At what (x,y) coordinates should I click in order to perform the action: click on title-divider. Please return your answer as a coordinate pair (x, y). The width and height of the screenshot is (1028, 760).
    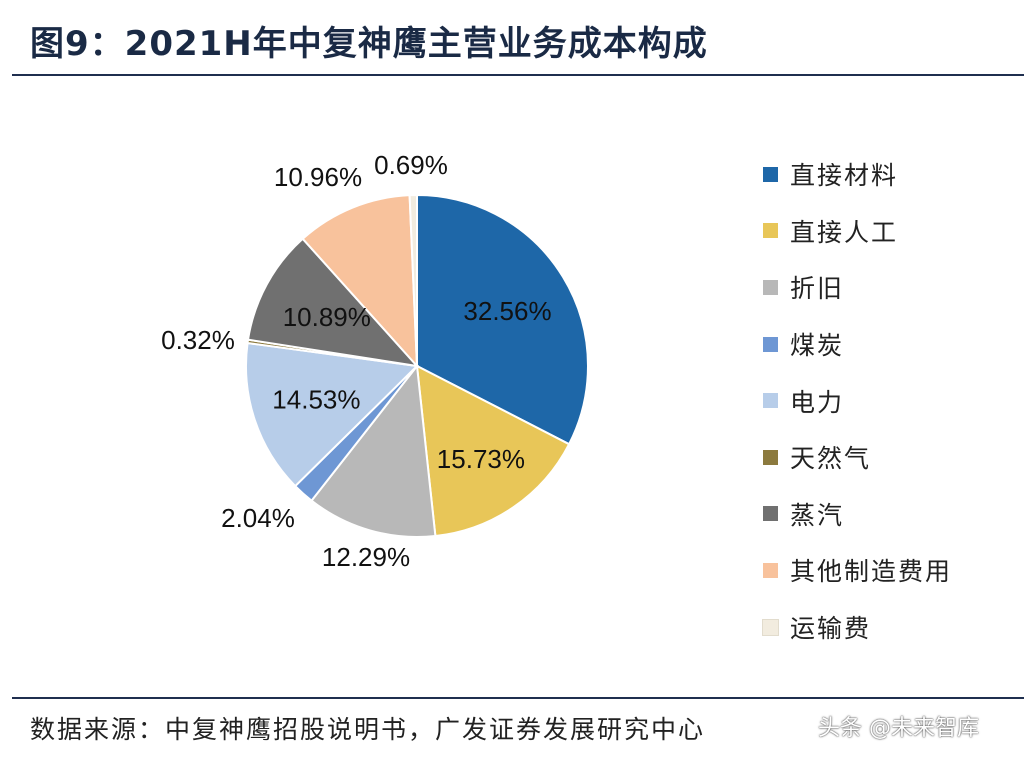
    Looking at the image, I should click on (518, 75).